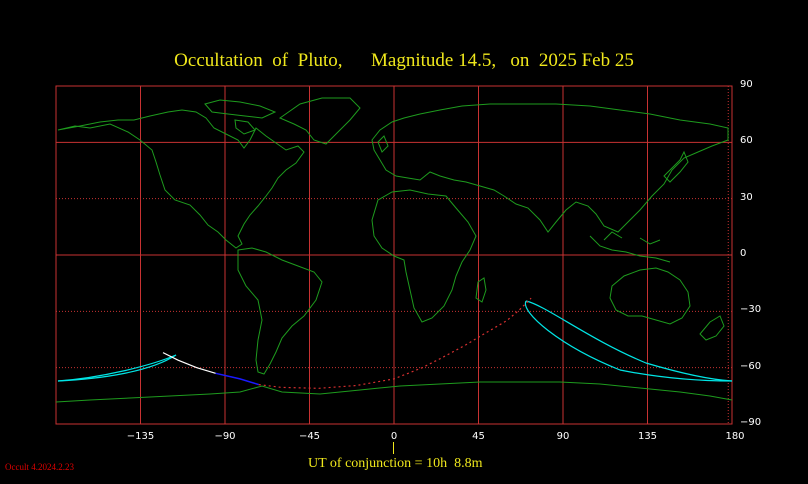 This screenshot has height=484, width=808. Describe the element at coordinates (746, 197) in the screenshot. I see `latitude-tick-label: 30` at that location.